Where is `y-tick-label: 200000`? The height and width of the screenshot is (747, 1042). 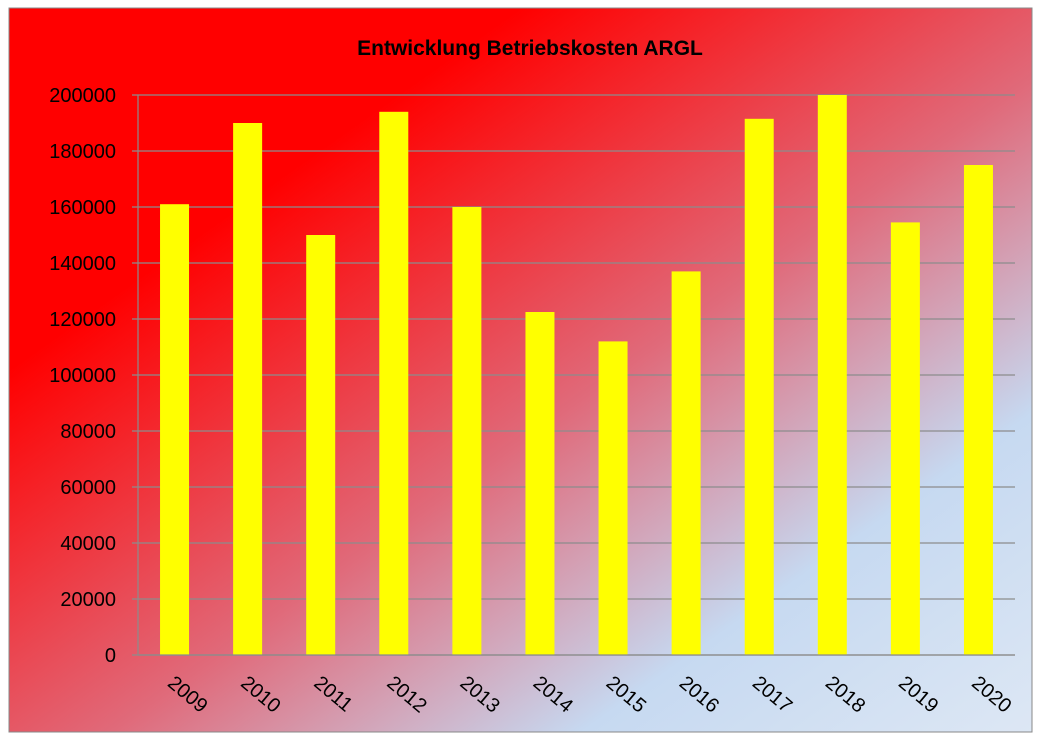
y-tick-label: 200000 is located at coordinates (82, 96).